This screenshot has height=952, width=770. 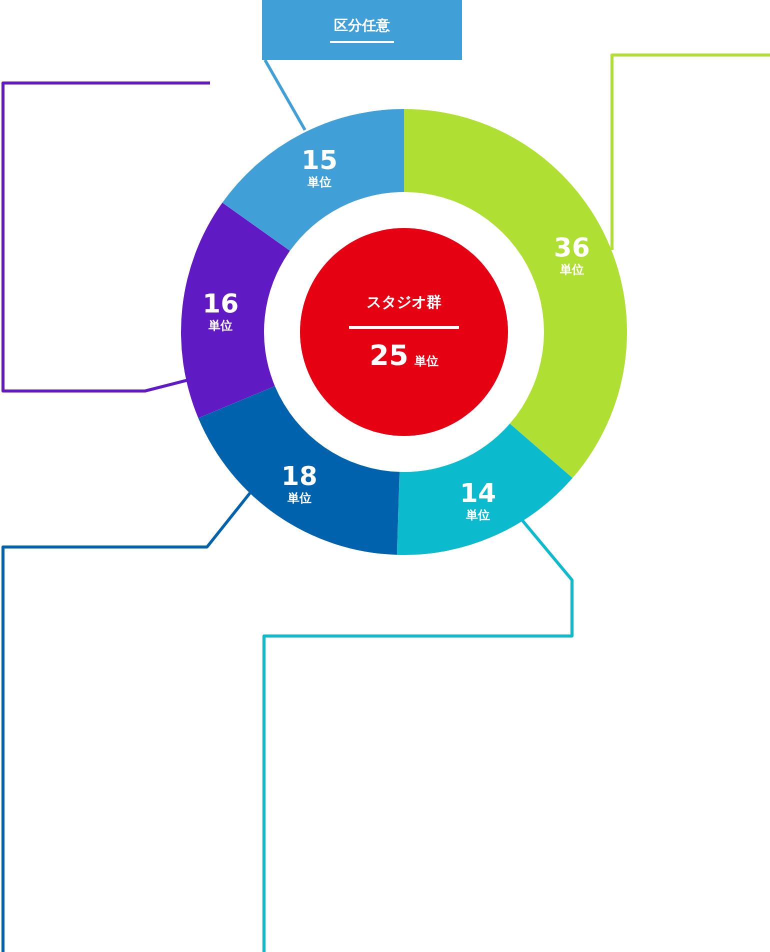 I want to click on data-label: 14 単位, so click(x=478, y=500).